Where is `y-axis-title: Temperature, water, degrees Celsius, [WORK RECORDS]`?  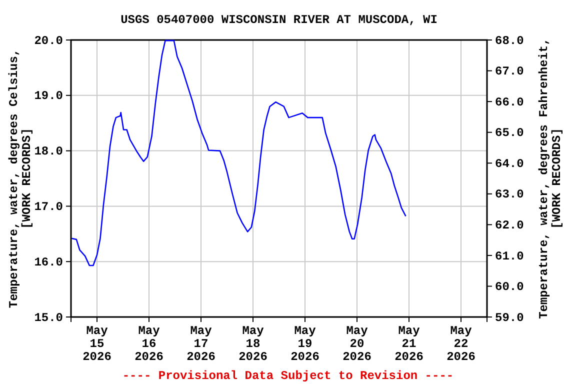 y-axis-title: Temperature, water, degrees Celsius, [WORK RECORDS] is located at coordinates (20, 178).